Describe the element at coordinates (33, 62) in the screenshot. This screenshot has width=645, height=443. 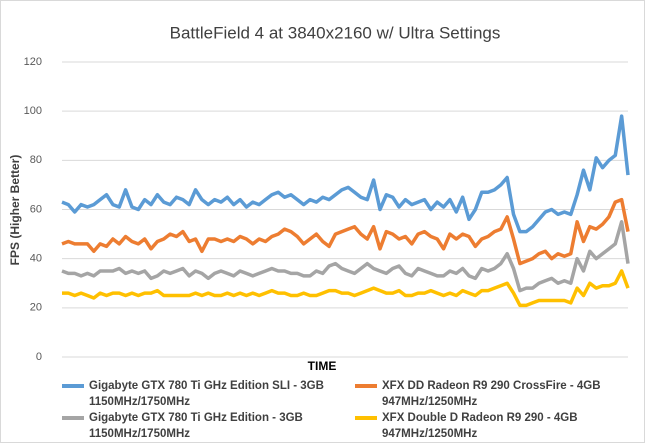
I see `y-tick-label: 120` at that location.